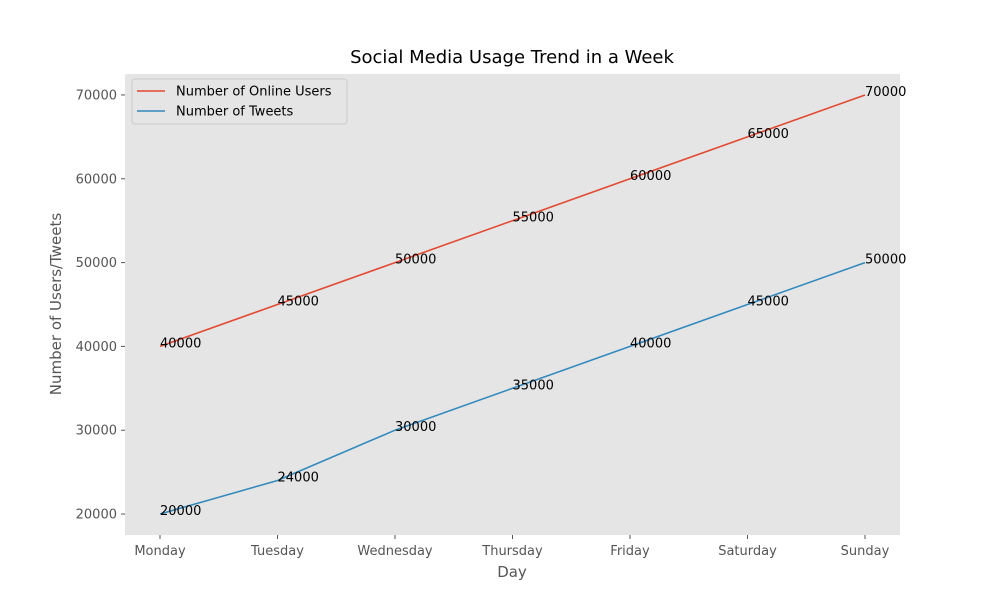 This screenshot has height=600, width=1000. What do you see at coordinates (768, 134) in the screenshot?
I see `data-label: 65000` at bounding box center [768, 134].